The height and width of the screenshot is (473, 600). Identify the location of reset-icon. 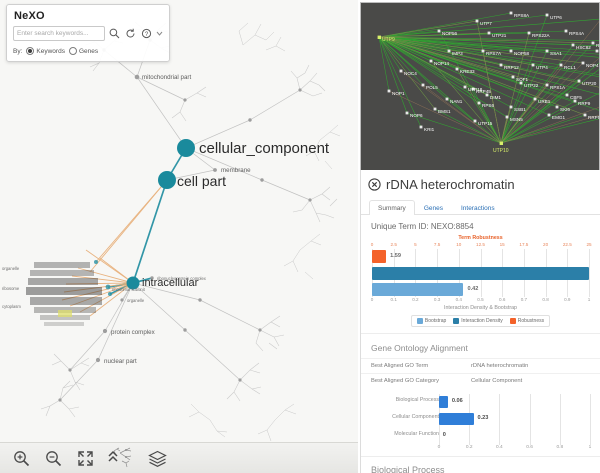
(130, 33).